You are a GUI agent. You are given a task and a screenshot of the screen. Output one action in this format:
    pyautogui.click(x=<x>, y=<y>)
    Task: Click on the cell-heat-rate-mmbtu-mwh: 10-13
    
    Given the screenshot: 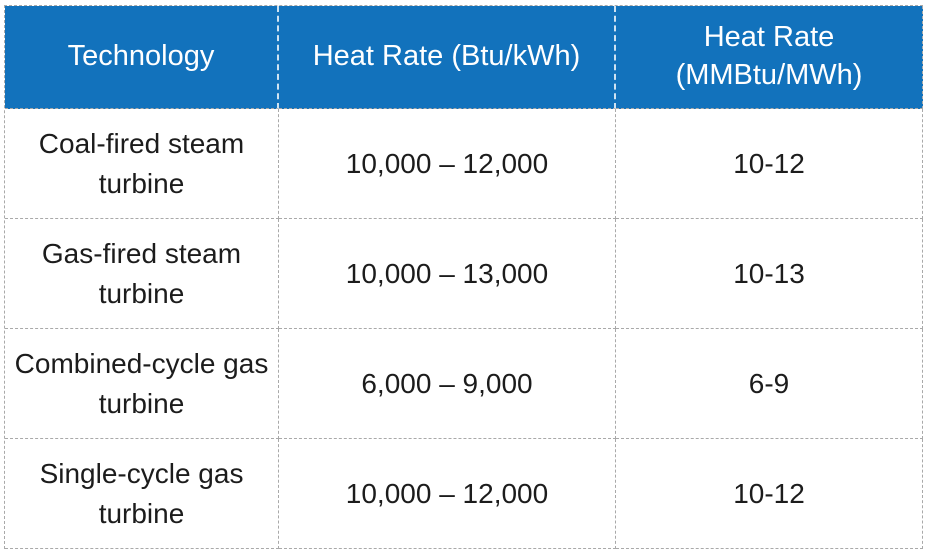 What is the action you would take?
    pyautogui.click(x=769, y=274)
    